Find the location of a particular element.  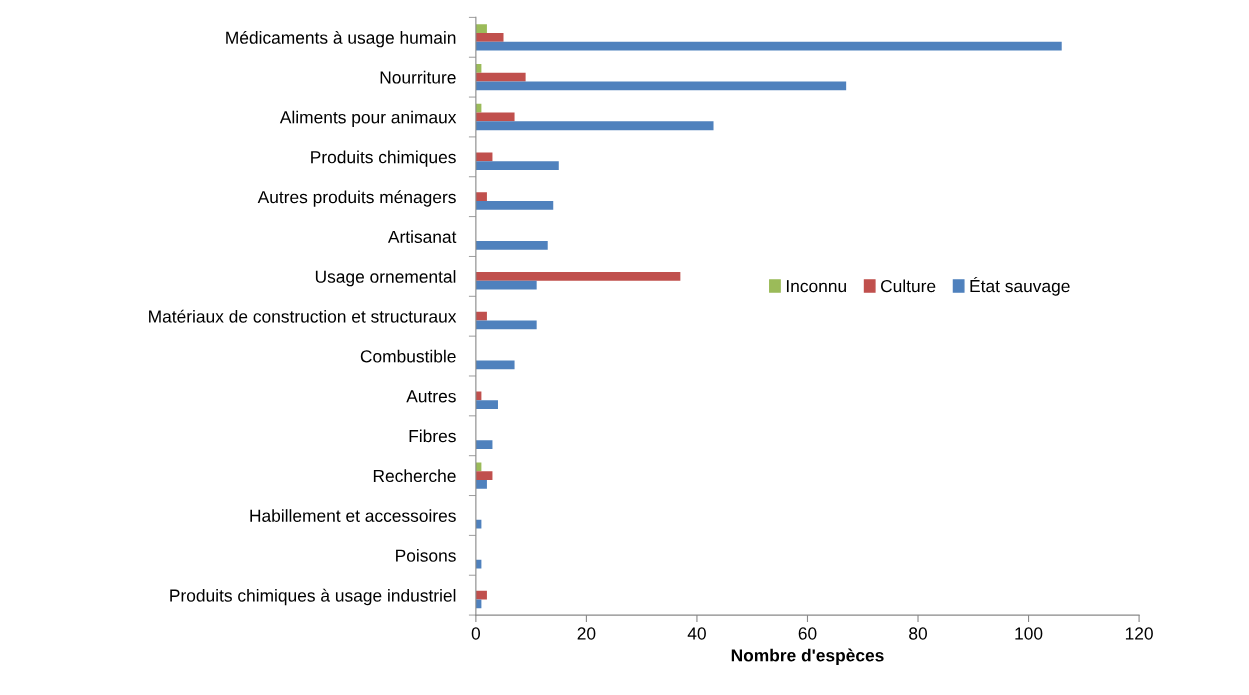

y-tick-label: Poisons is located at coordinates (426, 555).